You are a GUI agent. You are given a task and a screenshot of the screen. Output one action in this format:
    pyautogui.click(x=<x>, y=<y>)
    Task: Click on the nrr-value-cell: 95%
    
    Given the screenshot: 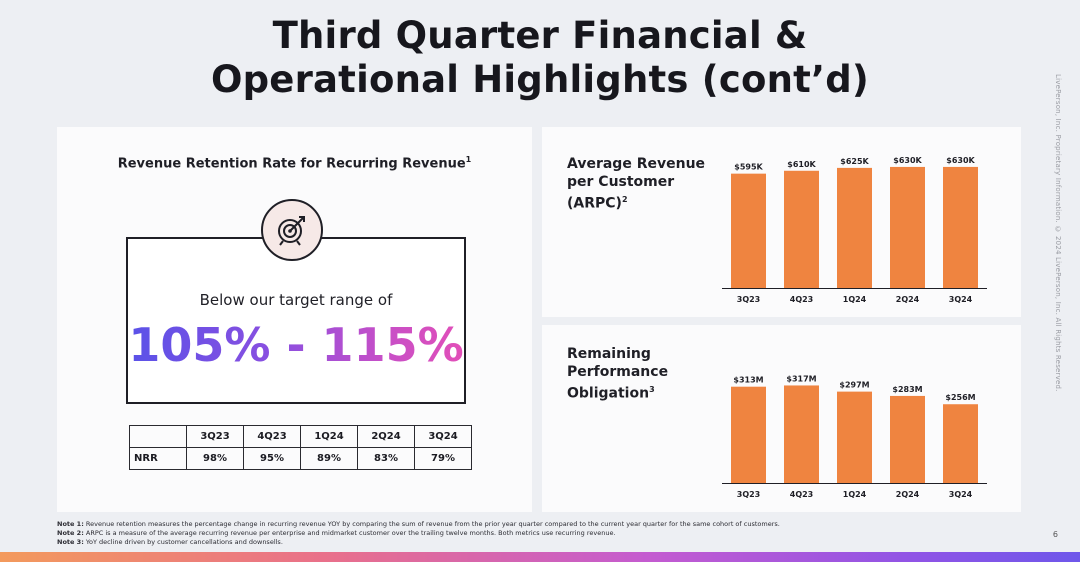 What is the action you would take?
    pyautogui.click(x=272, y=458)
    